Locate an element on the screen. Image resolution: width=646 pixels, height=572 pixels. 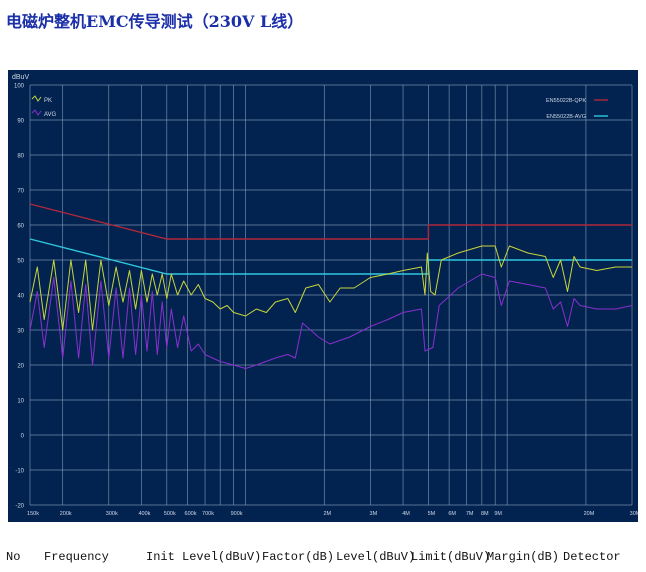
x-tick-label: 500k is located at coordinates (170, 514).